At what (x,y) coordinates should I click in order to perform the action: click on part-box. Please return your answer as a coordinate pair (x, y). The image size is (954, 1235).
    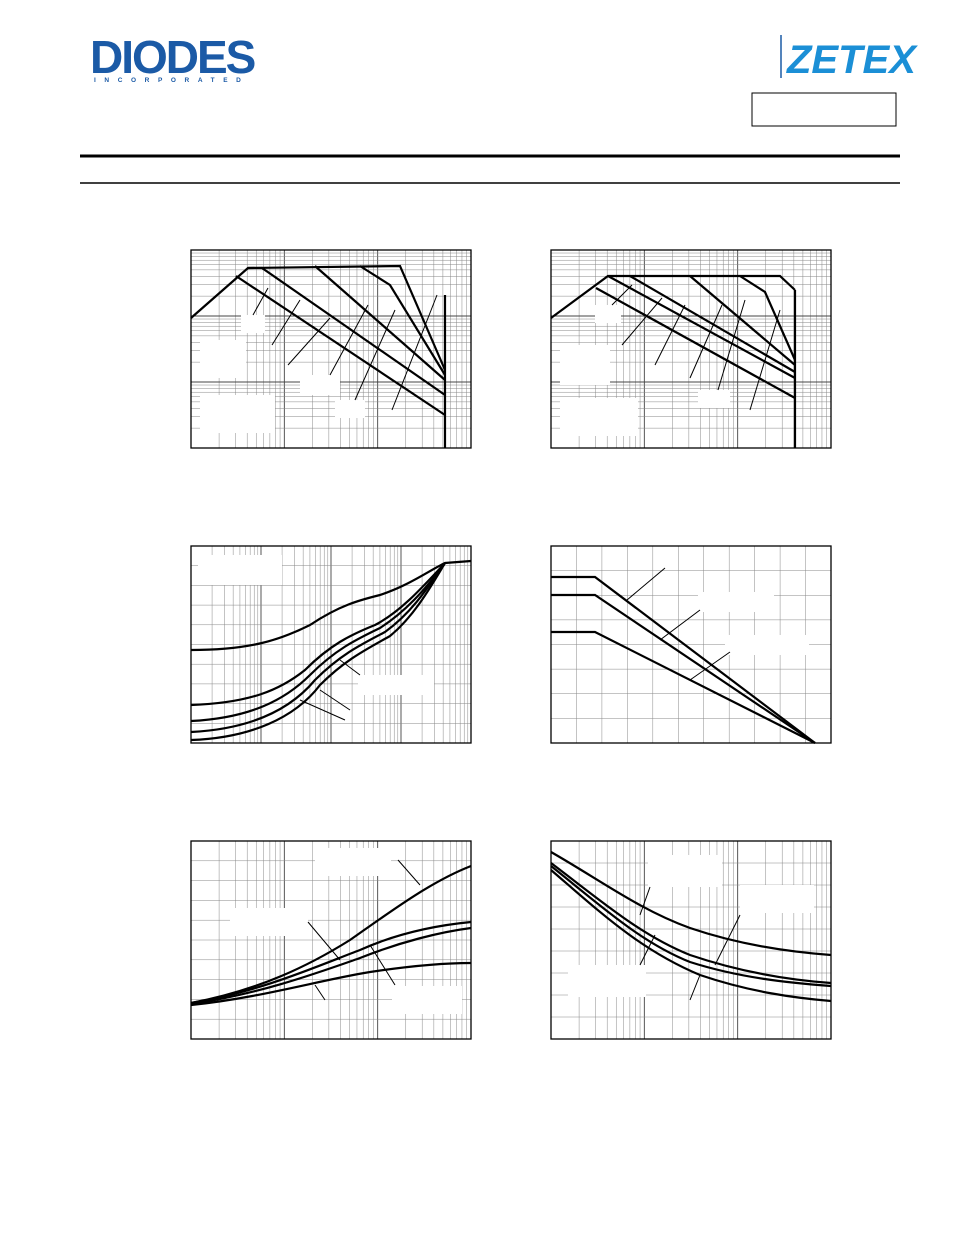
    Looking at the image, I should click on (824, 109).